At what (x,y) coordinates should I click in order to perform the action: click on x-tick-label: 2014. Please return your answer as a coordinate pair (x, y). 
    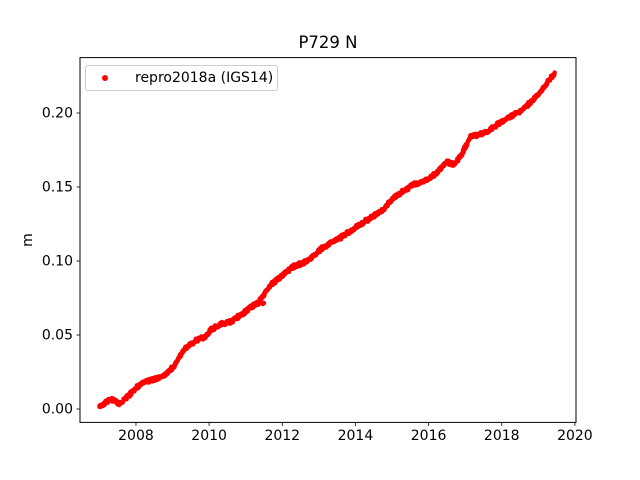
    Looking at the image, I should click on (356, 436).